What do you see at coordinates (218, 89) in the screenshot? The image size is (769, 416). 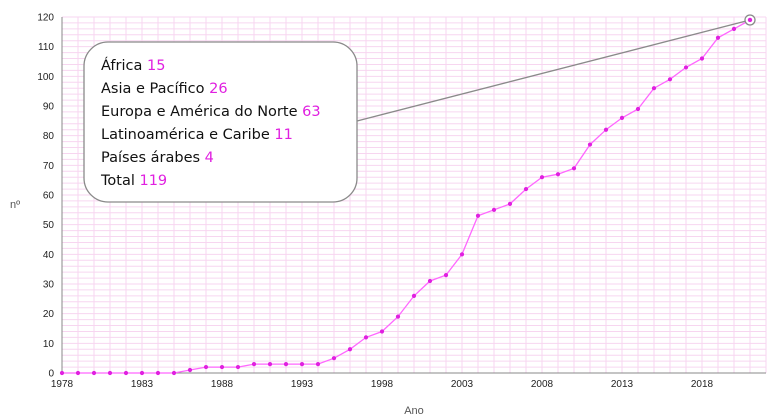 I see `callout-entry-value: 26` at bounding box center [218, 89].